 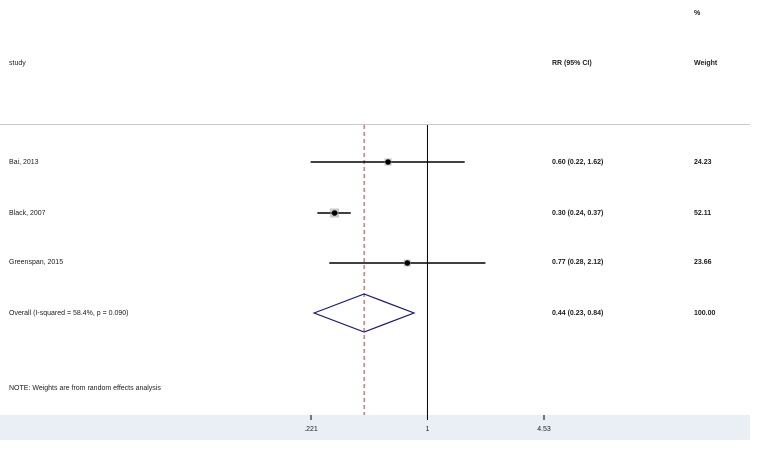 I want to click on effect-column-header: RR (95% CI), so click(x=572, y=63).